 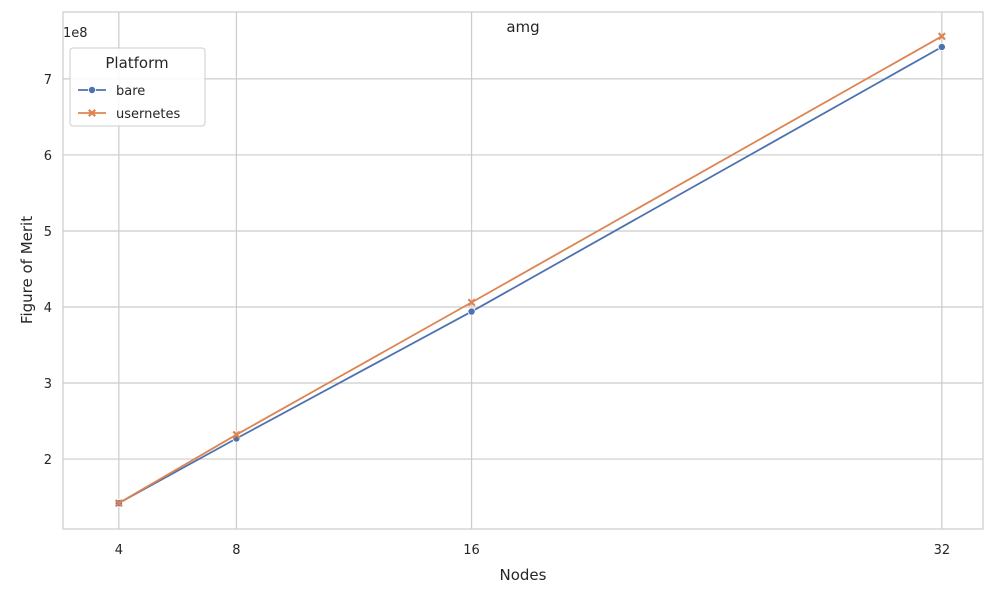 I want to click on y-tick-label: 7, so click(x=48, y=80).